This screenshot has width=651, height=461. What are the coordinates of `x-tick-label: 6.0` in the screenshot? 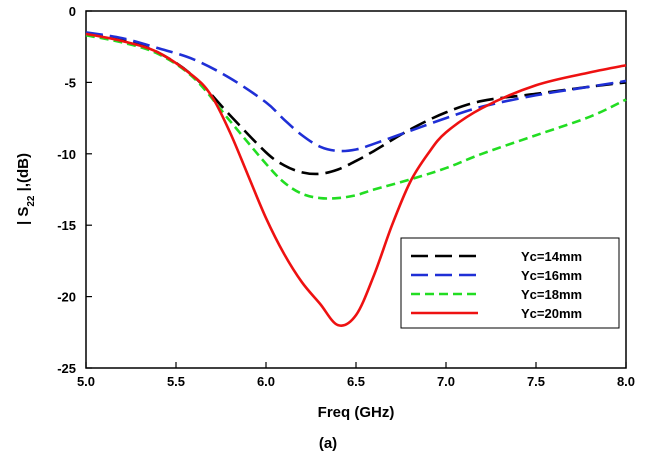 It's located at (266, 381).